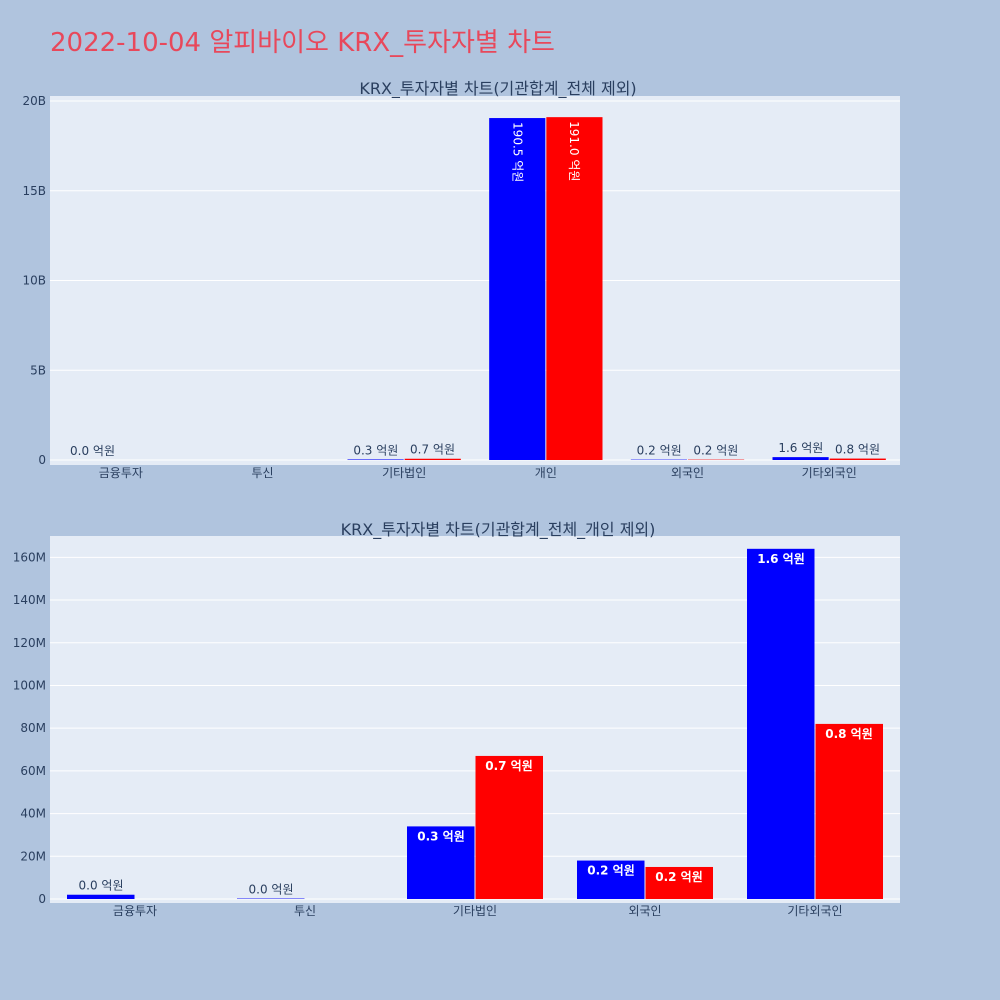 This screenshot has height=1000, width=1000. I want to click on data-label: 191.0 억원, so click(574, 151).